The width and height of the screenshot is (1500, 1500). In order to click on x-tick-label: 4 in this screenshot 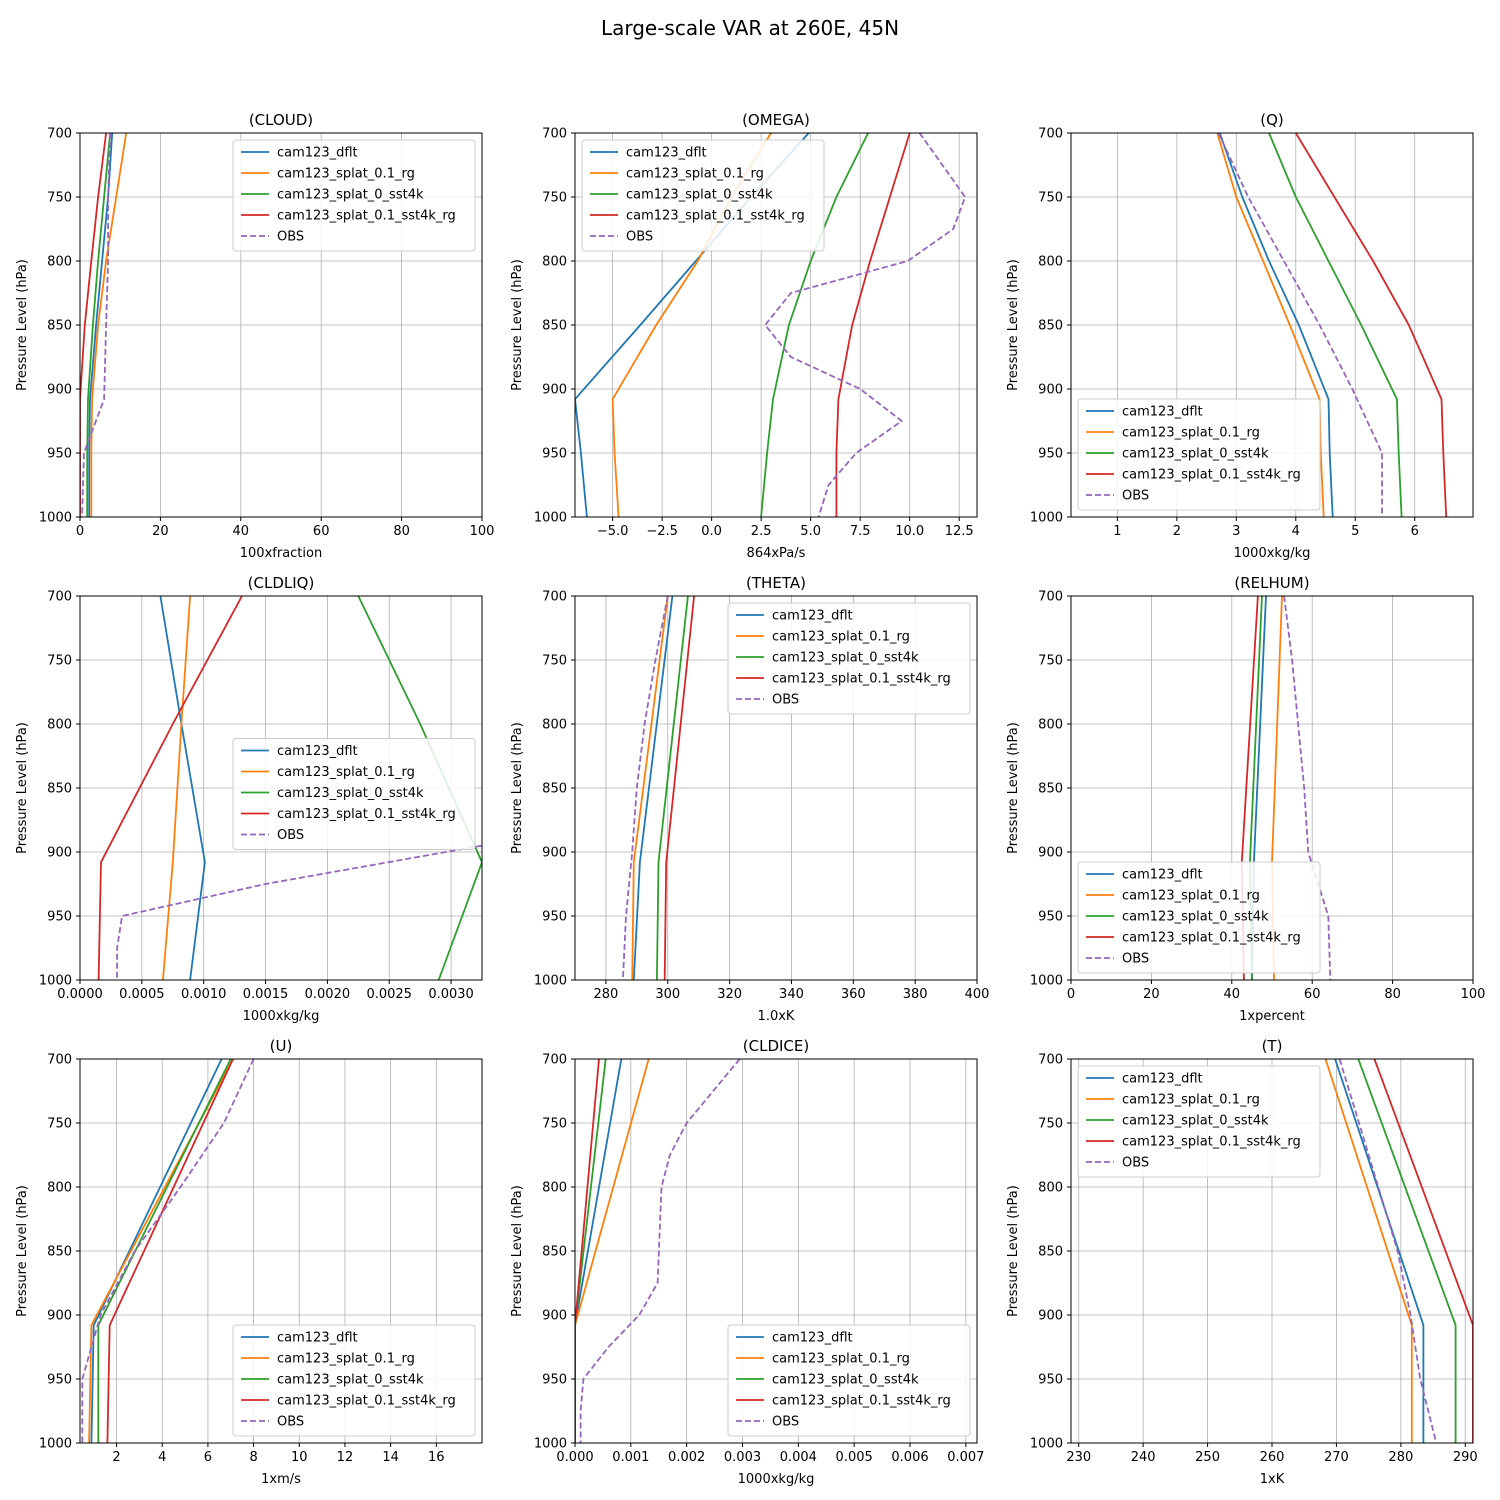, I will do `click(162, 1457)`.